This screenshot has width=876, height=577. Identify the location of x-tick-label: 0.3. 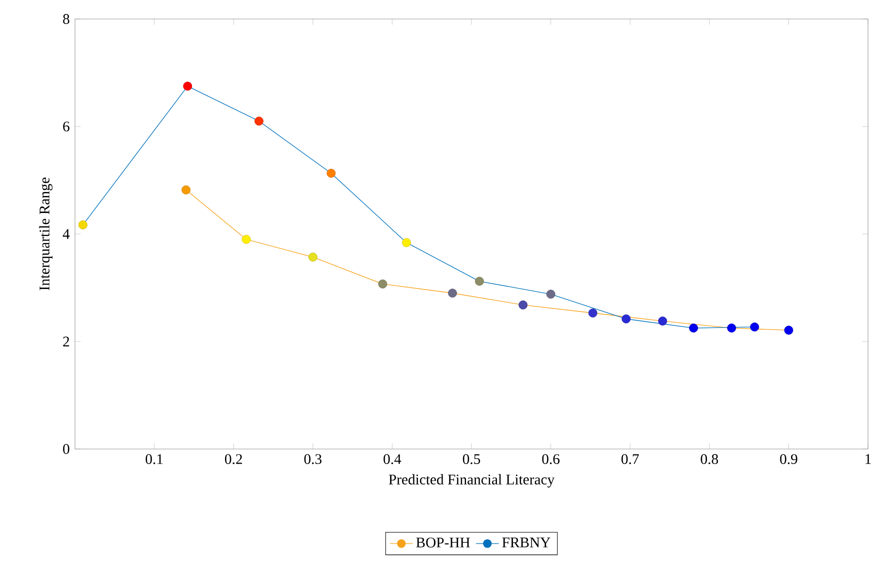
(313, 459).